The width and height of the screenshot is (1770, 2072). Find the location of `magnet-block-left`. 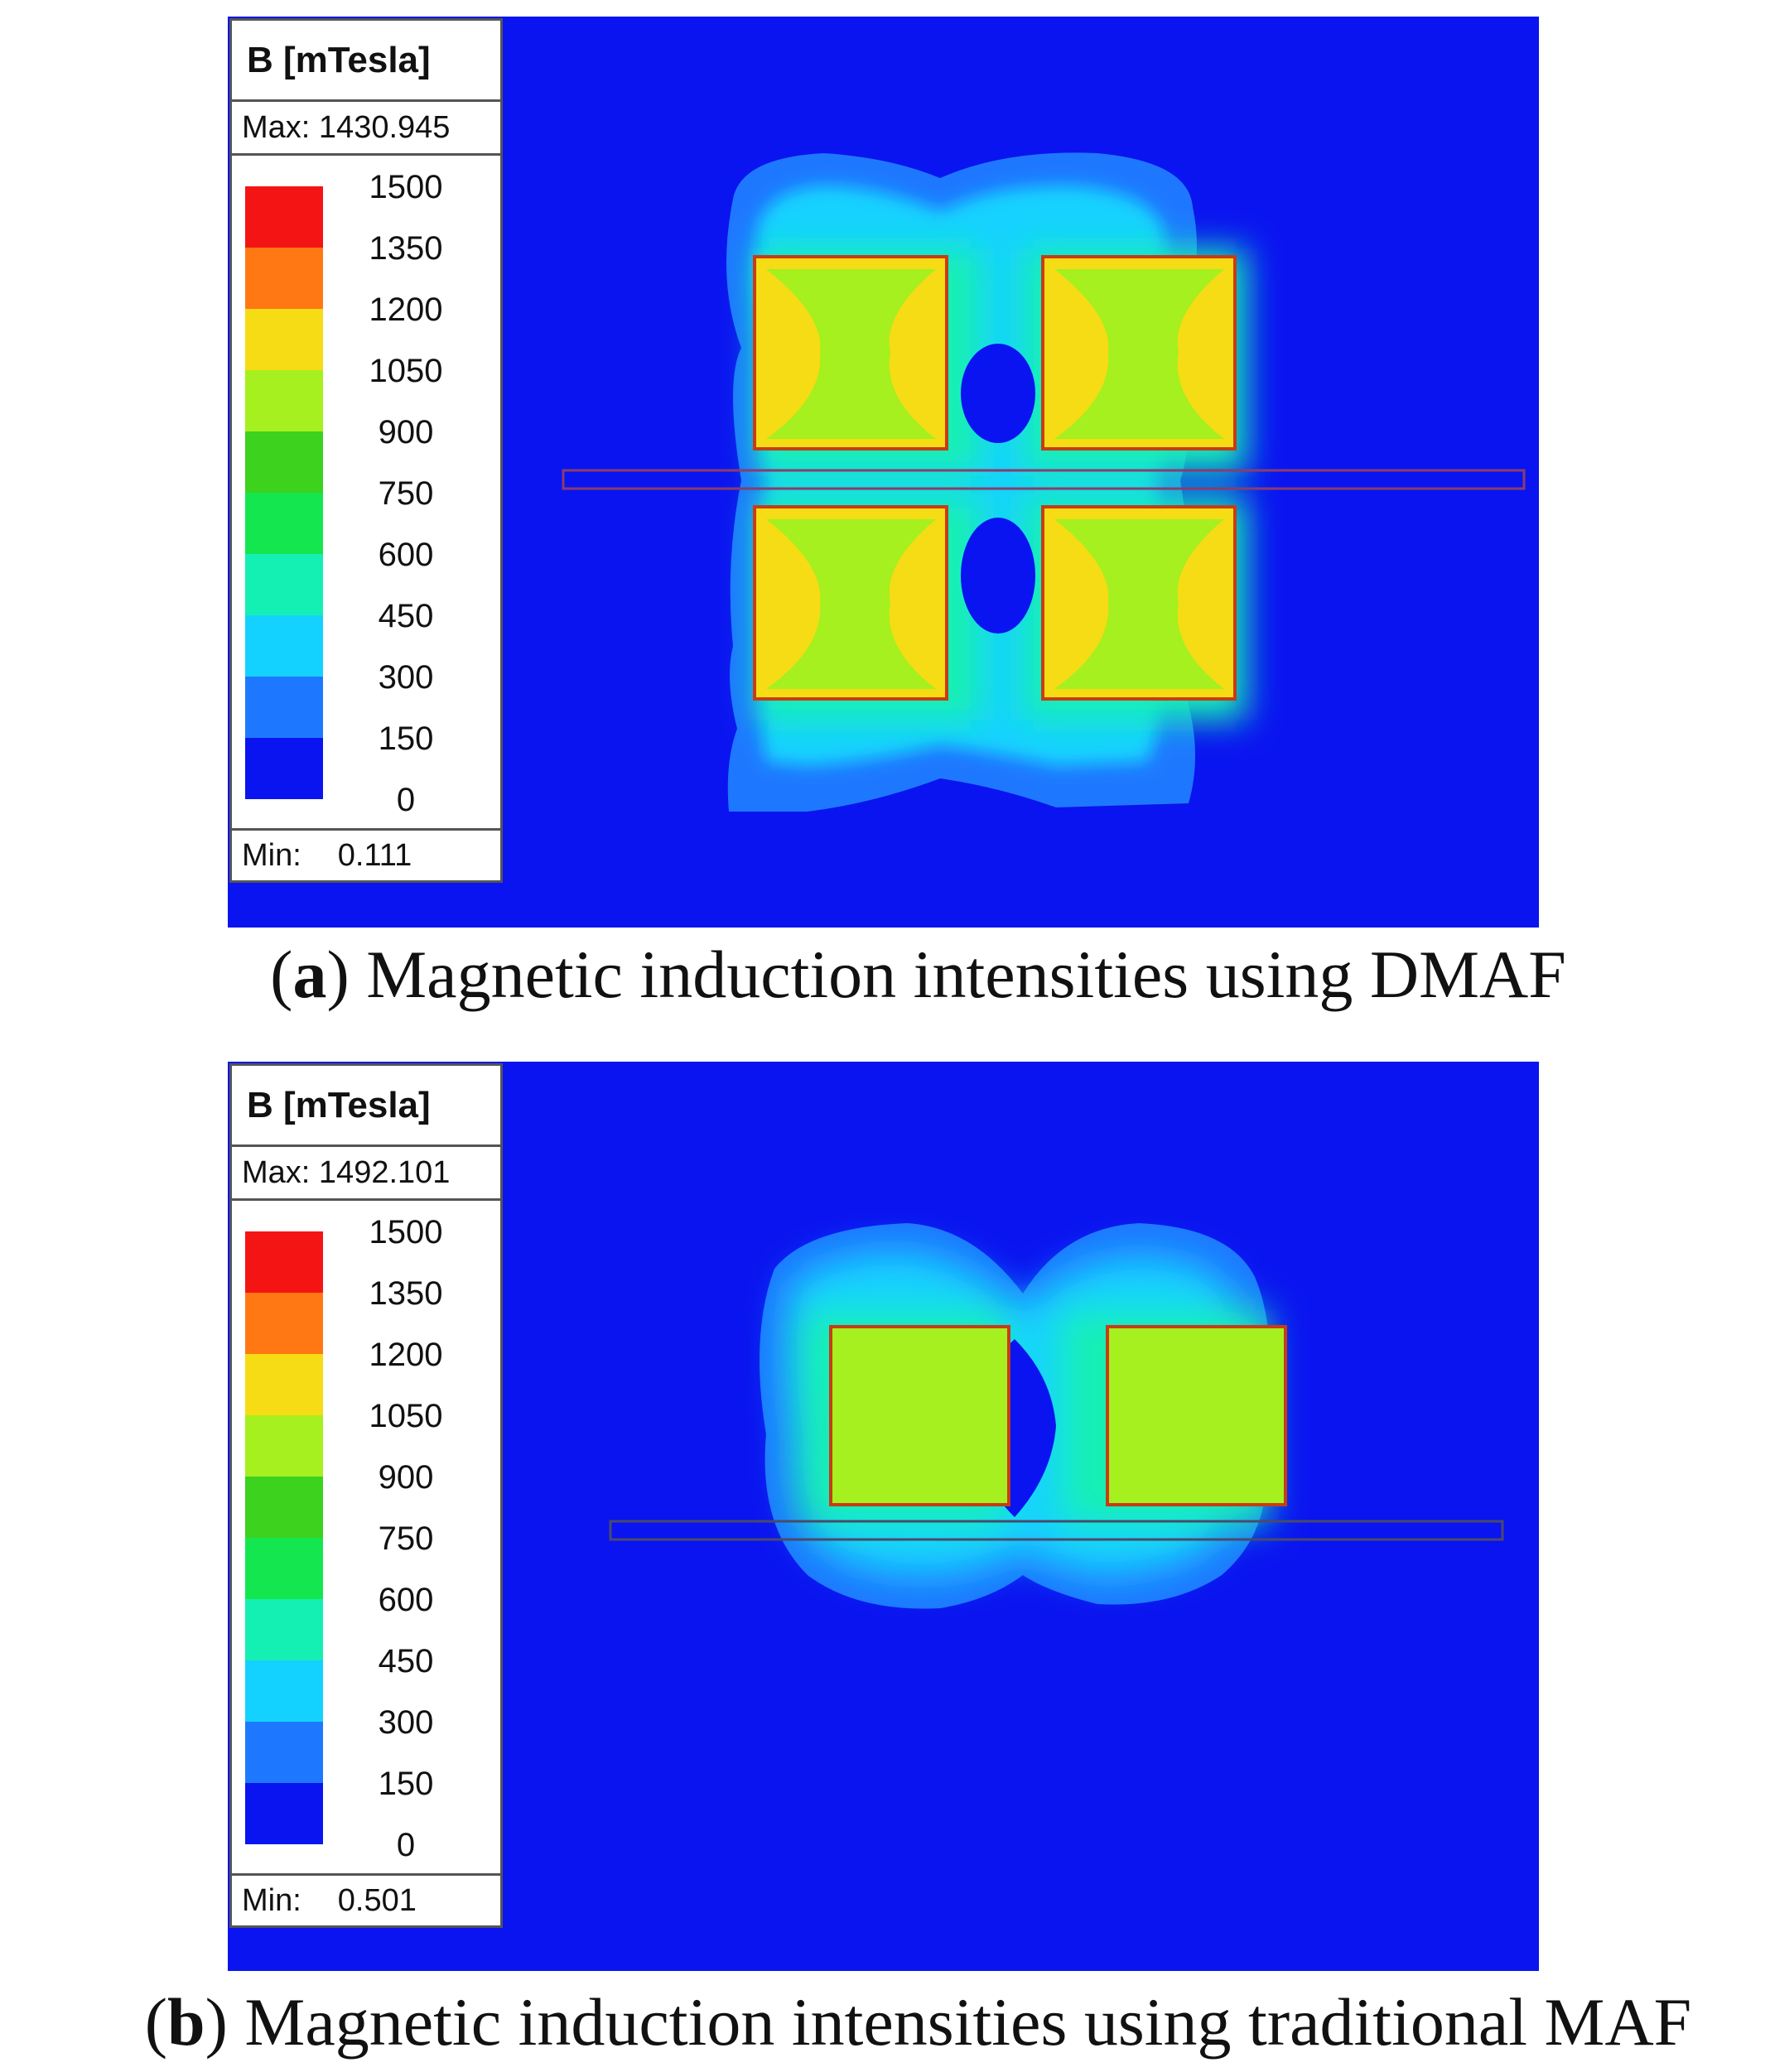

magnet-block-left is located at coordinates (919, 1416).